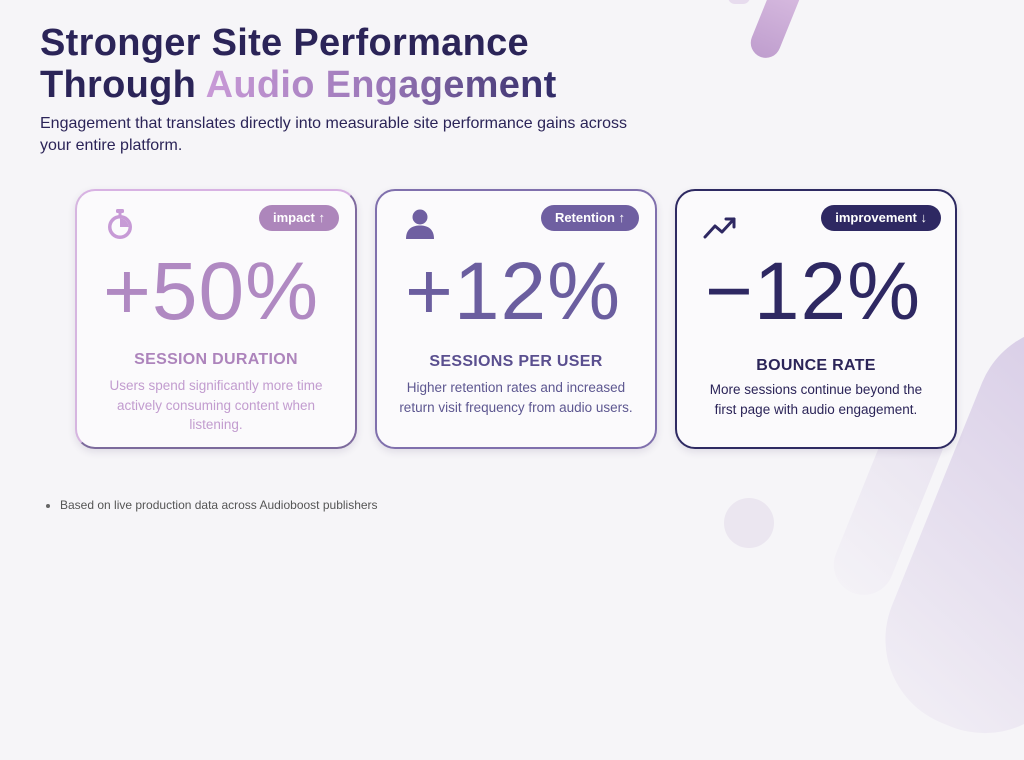 The height and width of the screenshot is (760, 1024). Describe the element at coordinates (284, 43) in the screenshot. I see `title-line-1: Stronger Site Performance` at that location.